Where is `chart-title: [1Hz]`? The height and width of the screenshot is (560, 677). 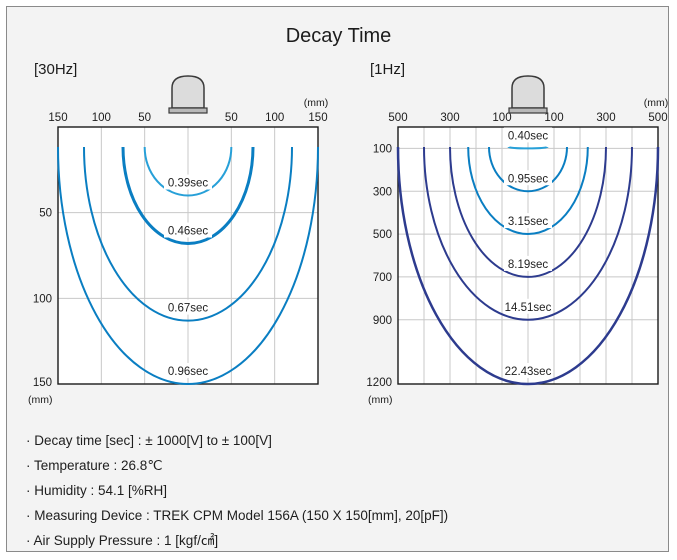
chart-title: [1Hz] is located at coordinates (387, 69).